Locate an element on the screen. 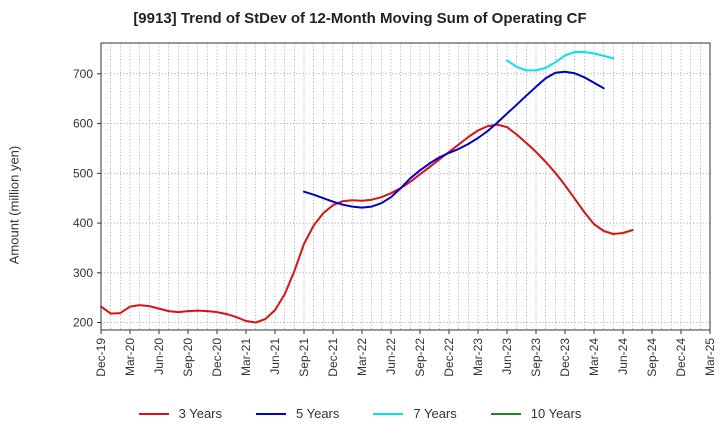  y-tick-label: 200 is located at coordinates (83, 323).